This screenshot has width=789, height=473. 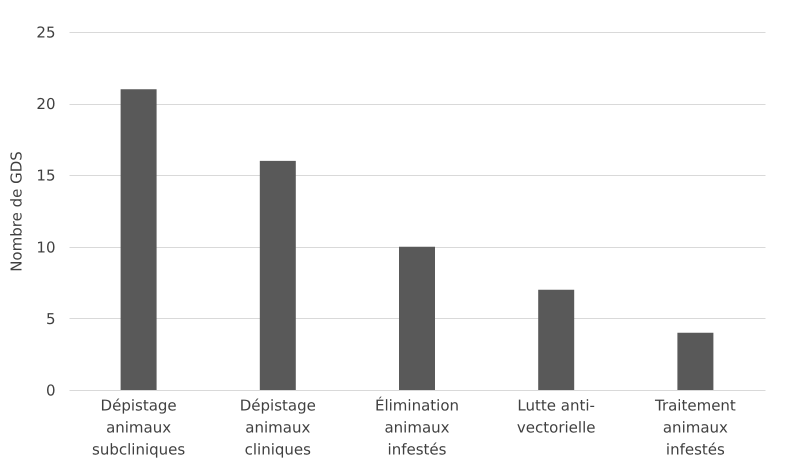 I want to click on y-axis-title: Nombre de GDS, so click(x=16, y=211).